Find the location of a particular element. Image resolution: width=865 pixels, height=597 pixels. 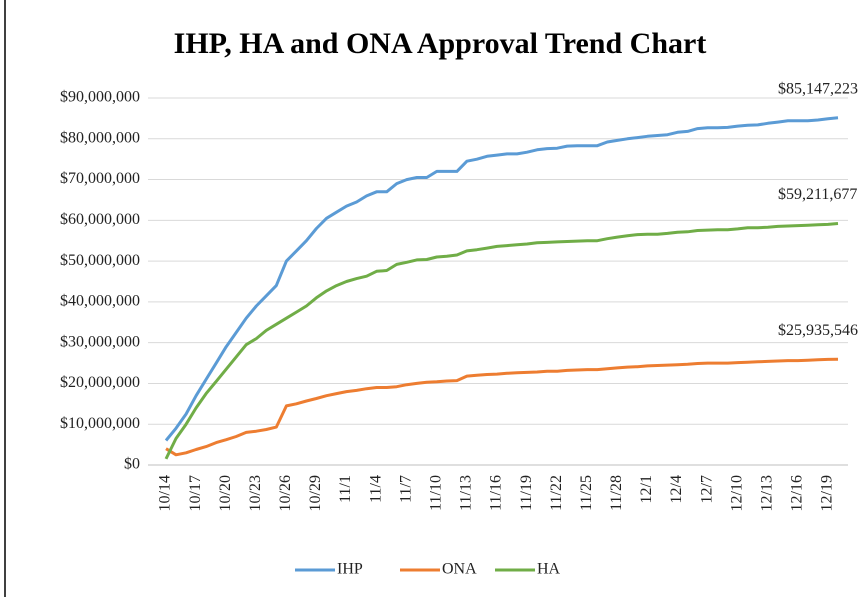

x-tick-label: 12/16 is located at coordinates (797, 493).